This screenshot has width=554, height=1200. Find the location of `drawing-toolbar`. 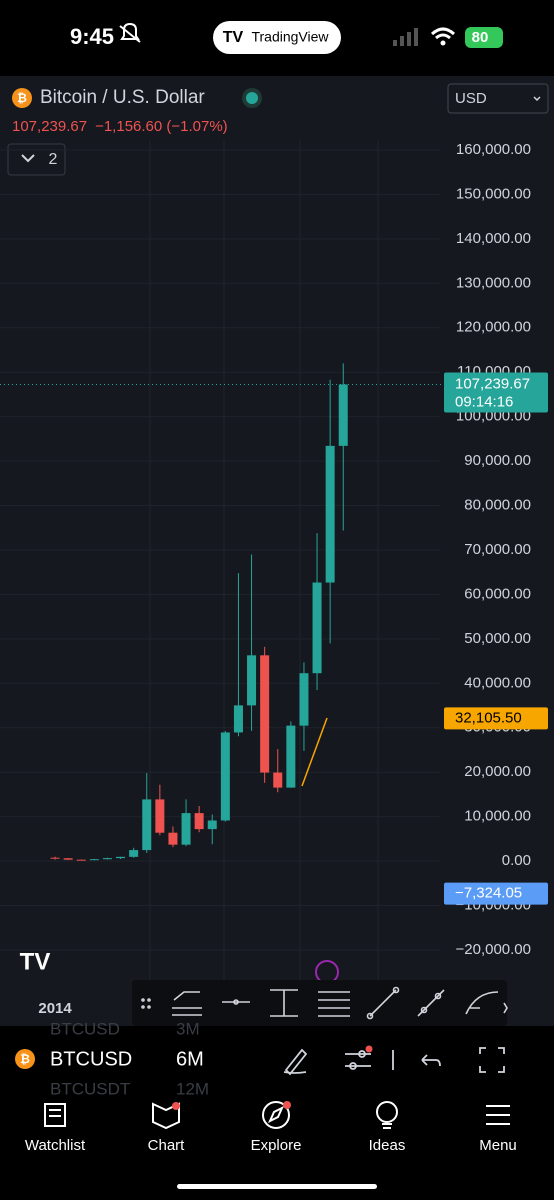

drawing-toolbar is located at coordinates (319, 1003).